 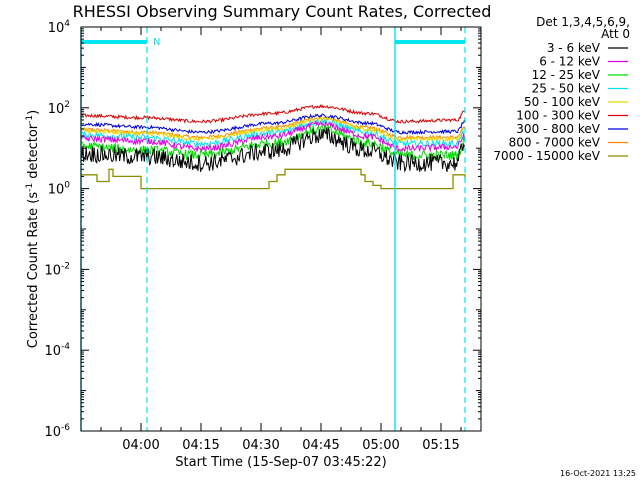 What do you see at coordinates (140, 445) in the screenshot?
I see `x-tick-label: 04:00` at bounding box center [140, 445].